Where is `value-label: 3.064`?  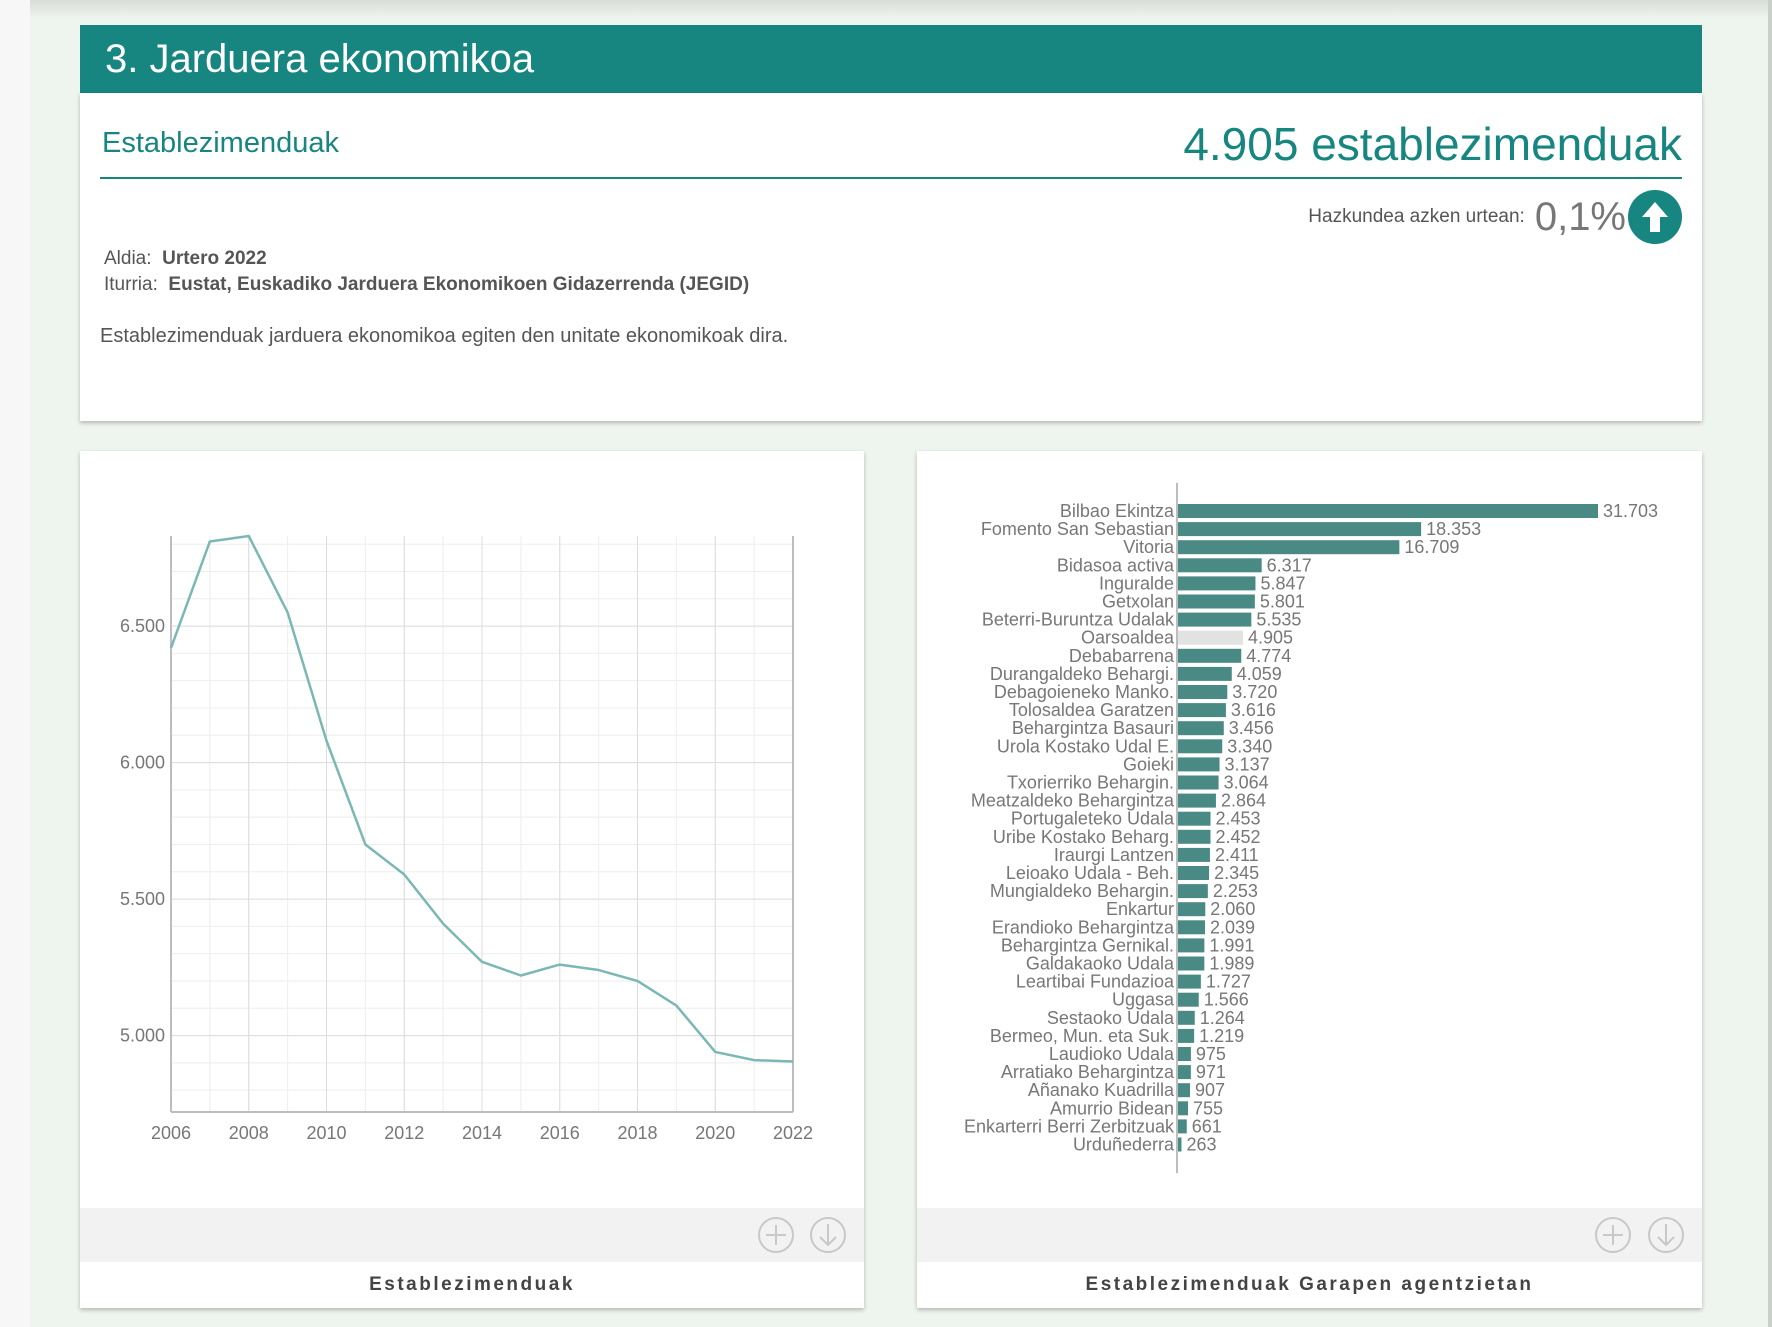
value-label: 3.064 is located at coordinates (1246, 783).